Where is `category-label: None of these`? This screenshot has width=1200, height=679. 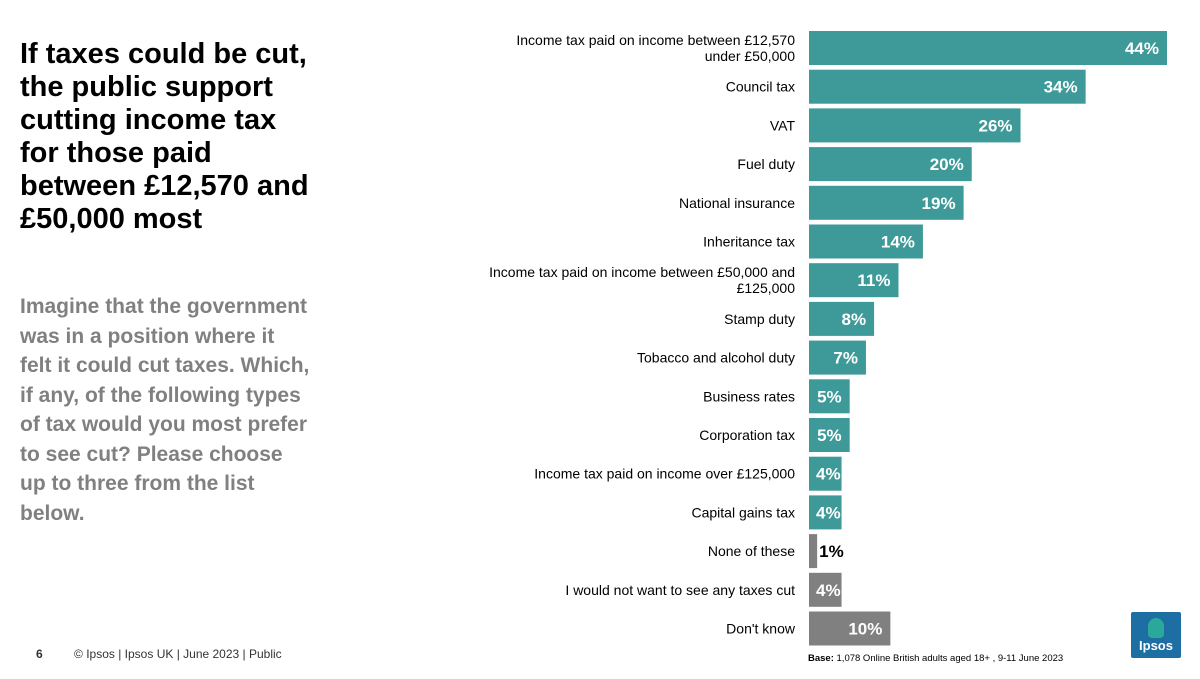 category-label: None of these is located at coordinates (751, 551).